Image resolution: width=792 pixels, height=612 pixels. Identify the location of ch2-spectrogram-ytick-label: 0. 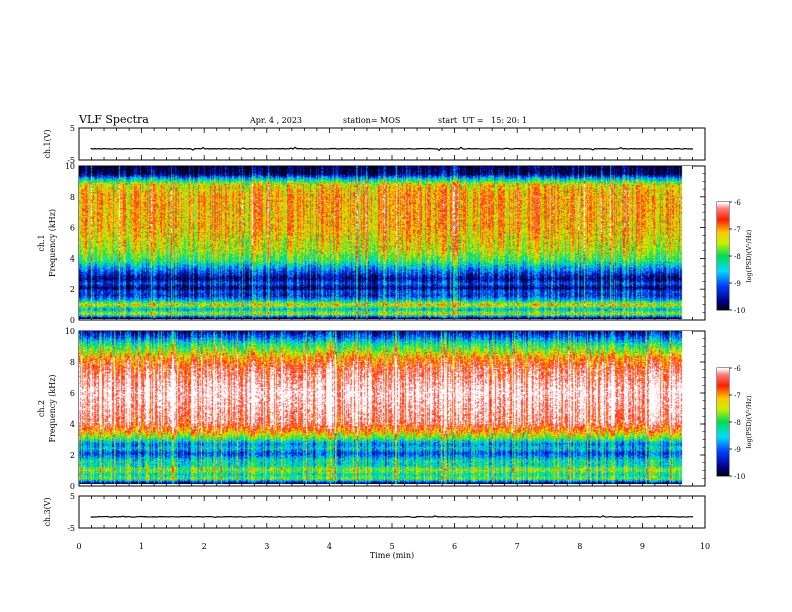
(72, 486).